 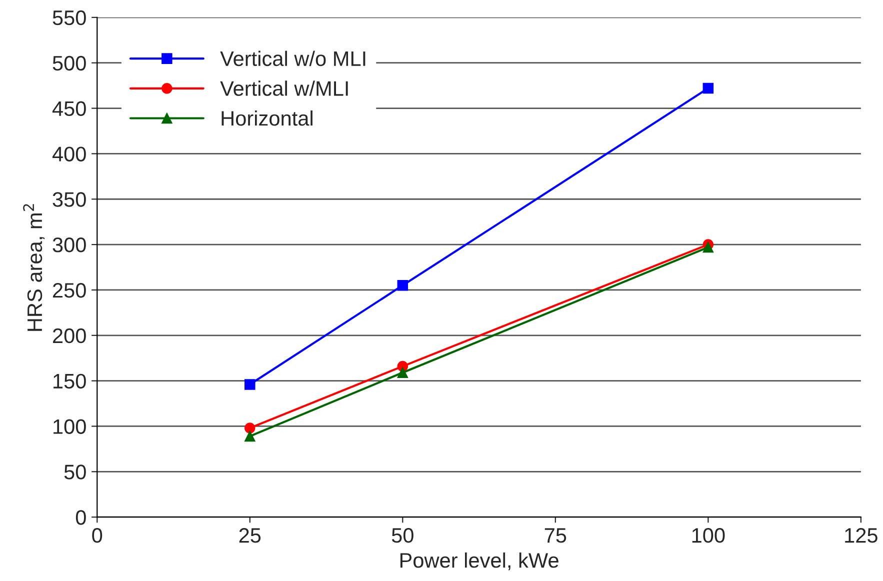 I want to click on y-tick-label: 200, so click(x=69, y=336).